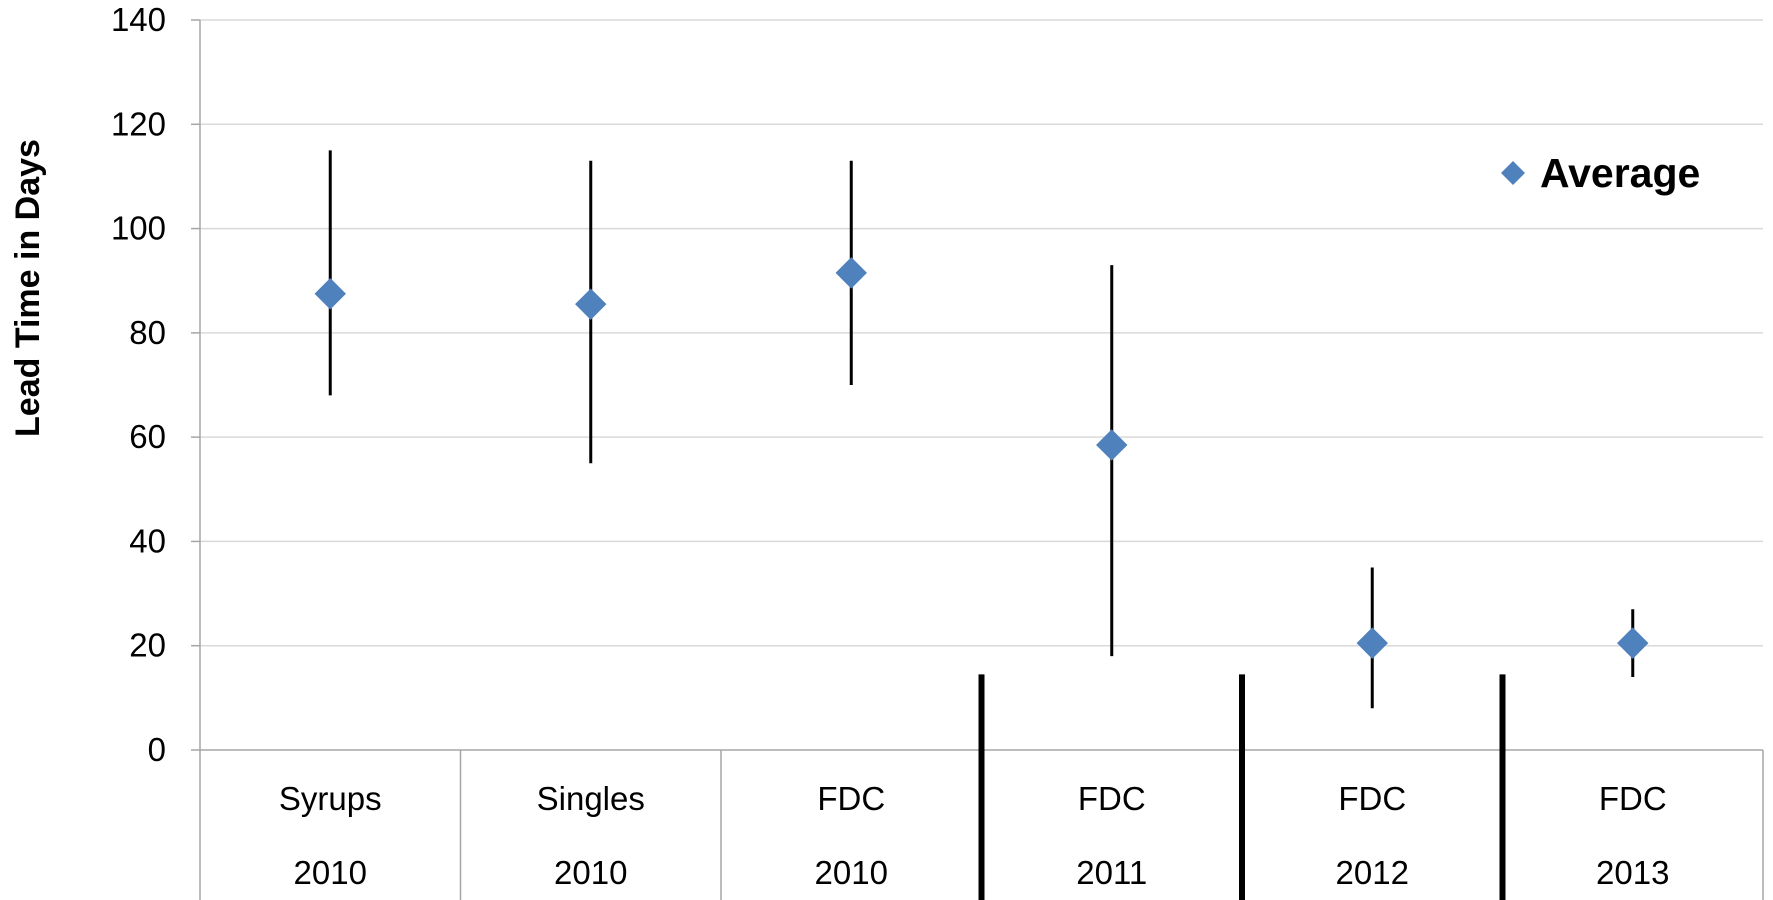 Image resolution: width=1773 pixels, height=900 pixels. Describe the element at coordinates (330, 872) in the screenshot. I see `category-year-label-0: 2010` at that location.